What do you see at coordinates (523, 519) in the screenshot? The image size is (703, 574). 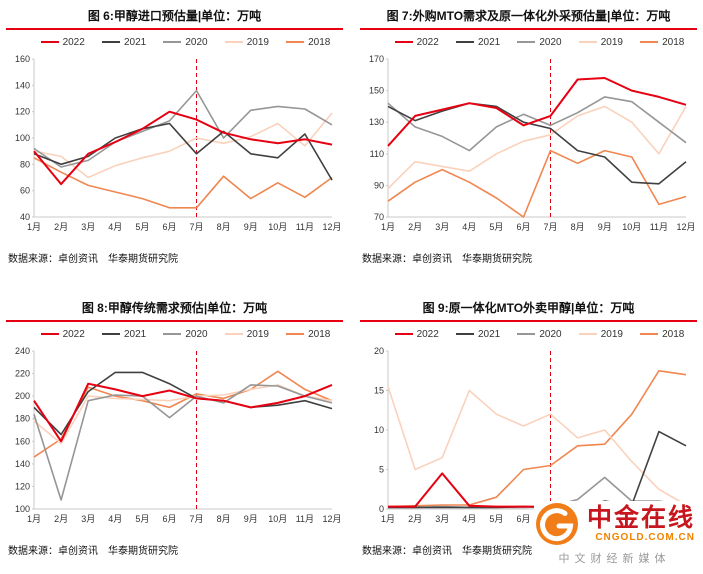 I see `x-tick-label: 6月` at bounding box center [523, 519].